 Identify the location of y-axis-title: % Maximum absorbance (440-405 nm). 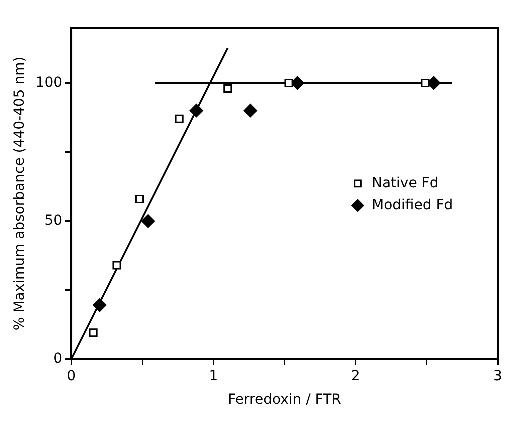
(20, 193).